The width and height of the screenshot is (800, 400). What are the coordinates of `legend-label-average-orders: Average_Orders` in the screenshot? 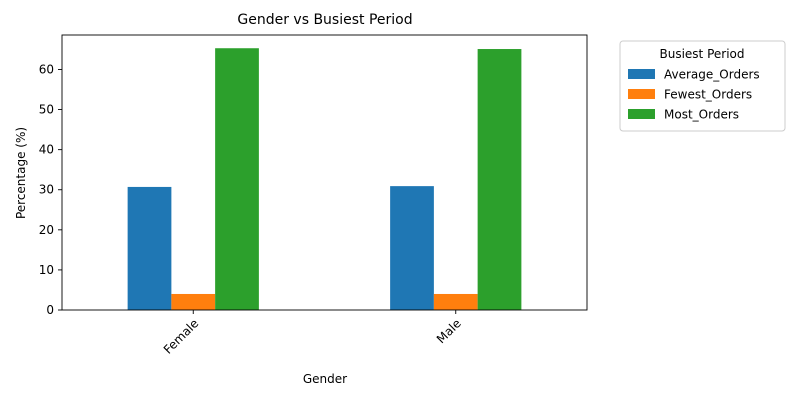 It's located at (712, 75).